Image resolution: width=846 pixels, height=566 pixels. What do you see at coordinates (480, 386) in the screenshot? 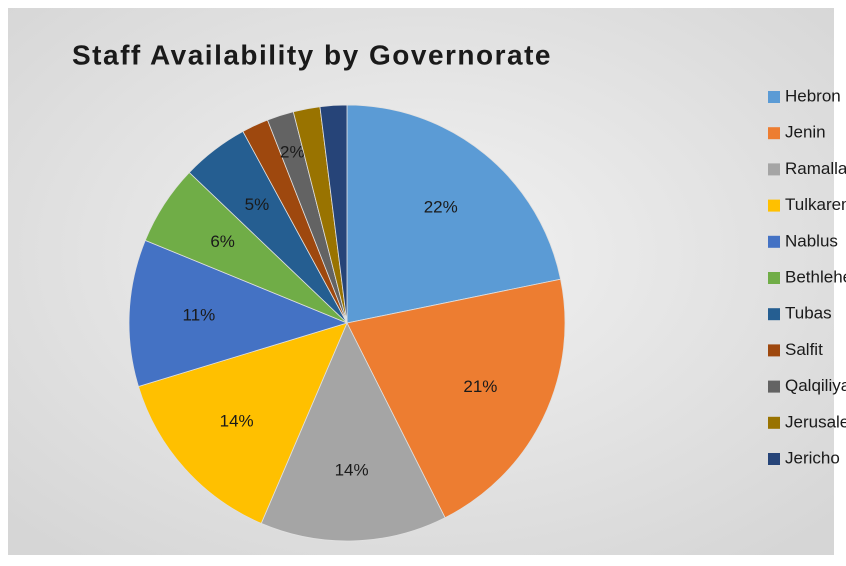
I see `data-label: 21%` at bounding box center [480, 386].